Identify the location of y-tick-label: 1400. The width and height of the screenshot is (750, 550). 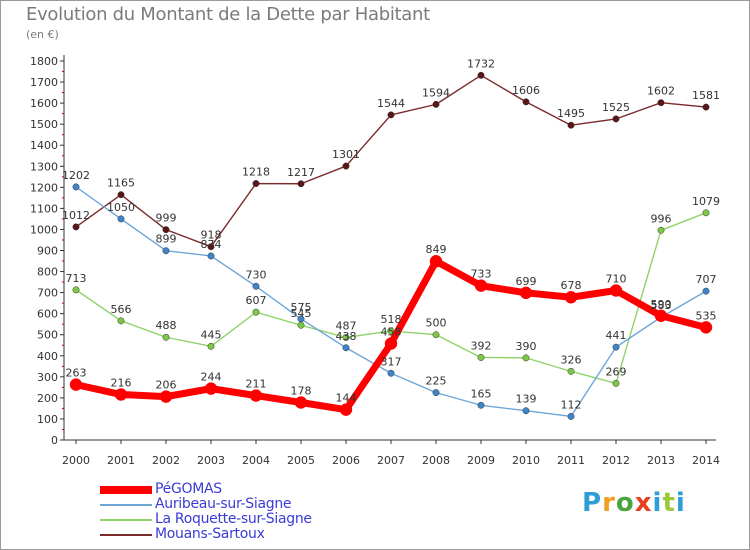
(44, 145).